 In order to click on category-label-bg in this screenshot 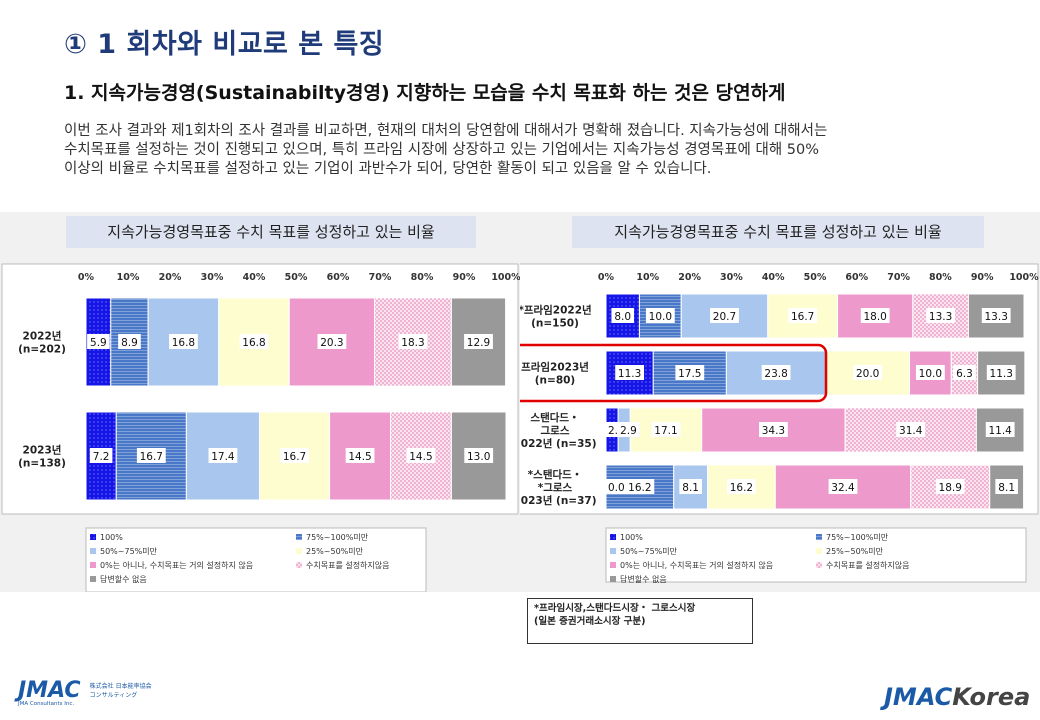, I will do `click(42, 456)`.